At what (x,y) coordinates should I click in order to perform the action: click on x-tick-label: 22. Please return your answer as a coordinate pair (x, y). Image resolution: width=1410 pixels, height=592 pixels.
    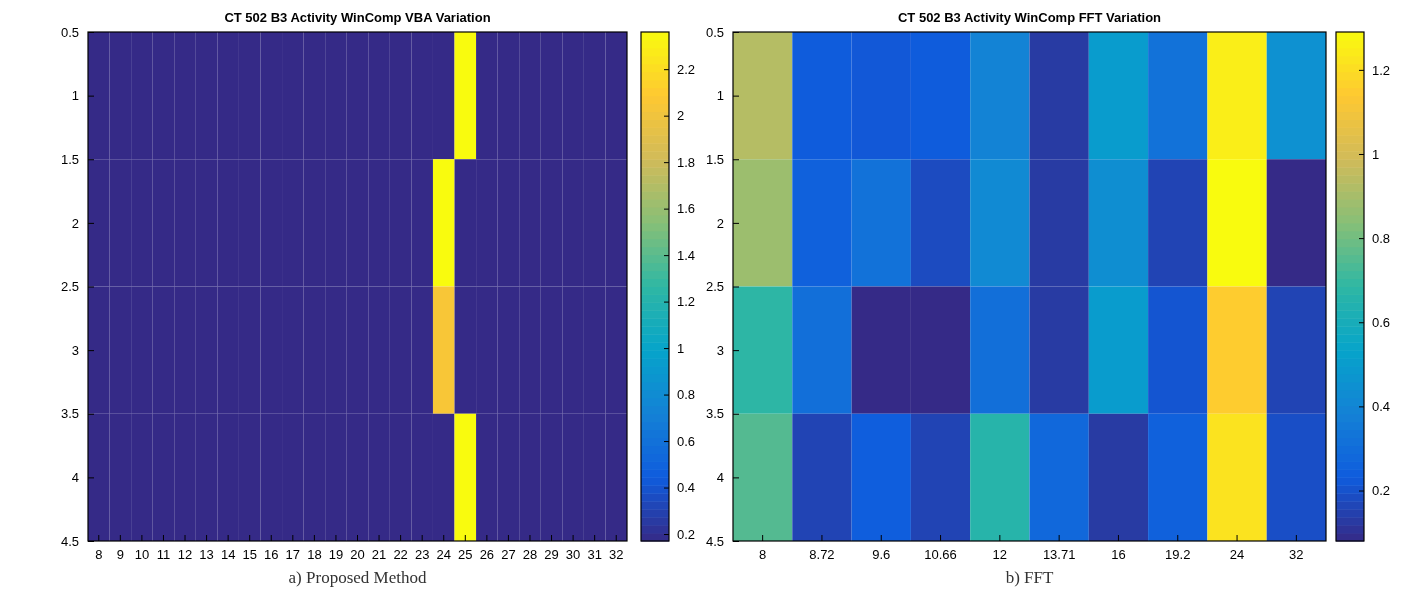
    Looking at the image, I should click on (400, 555).